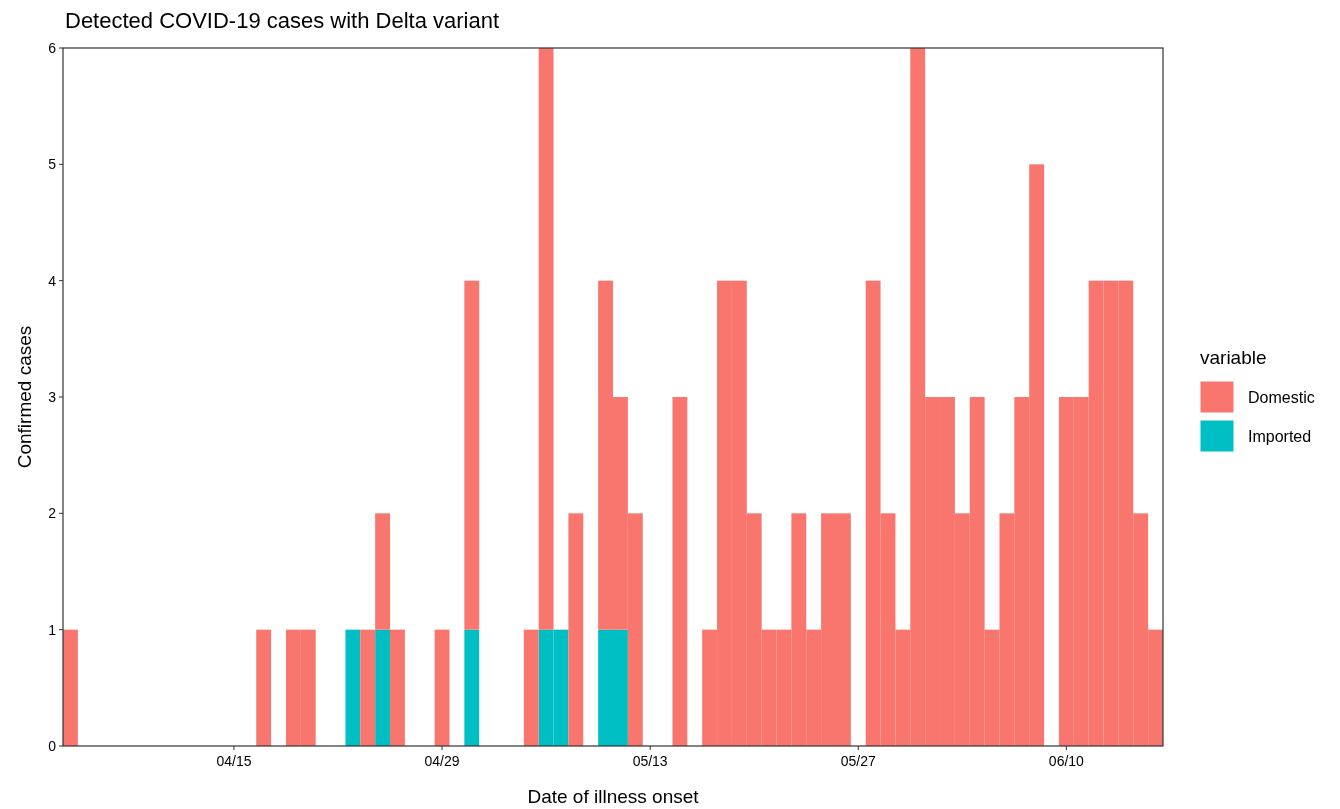 This screenshot has width=1340, height=809. What do you see at coordinates (52, 164) in the screenshot?
I see `y-tick-label: 5` at bounding box center [52, 164].